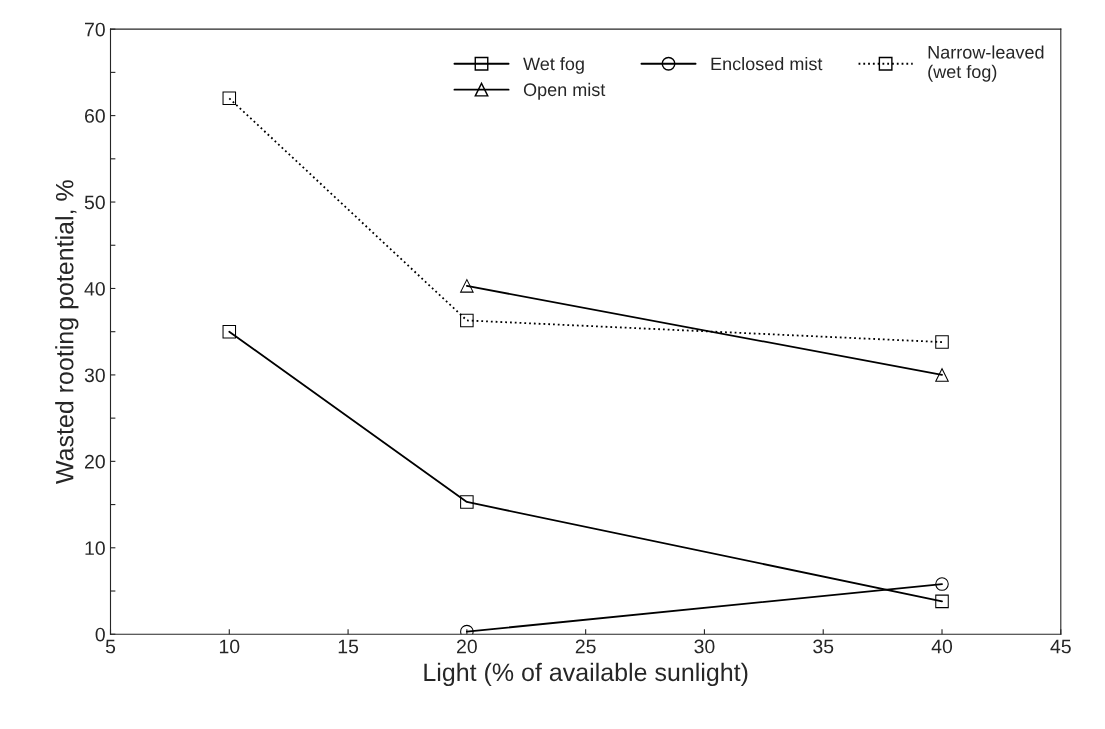 This screenshot has width=1105, height=729. I want to click on x-tick-label: 15, so click(348, 646).